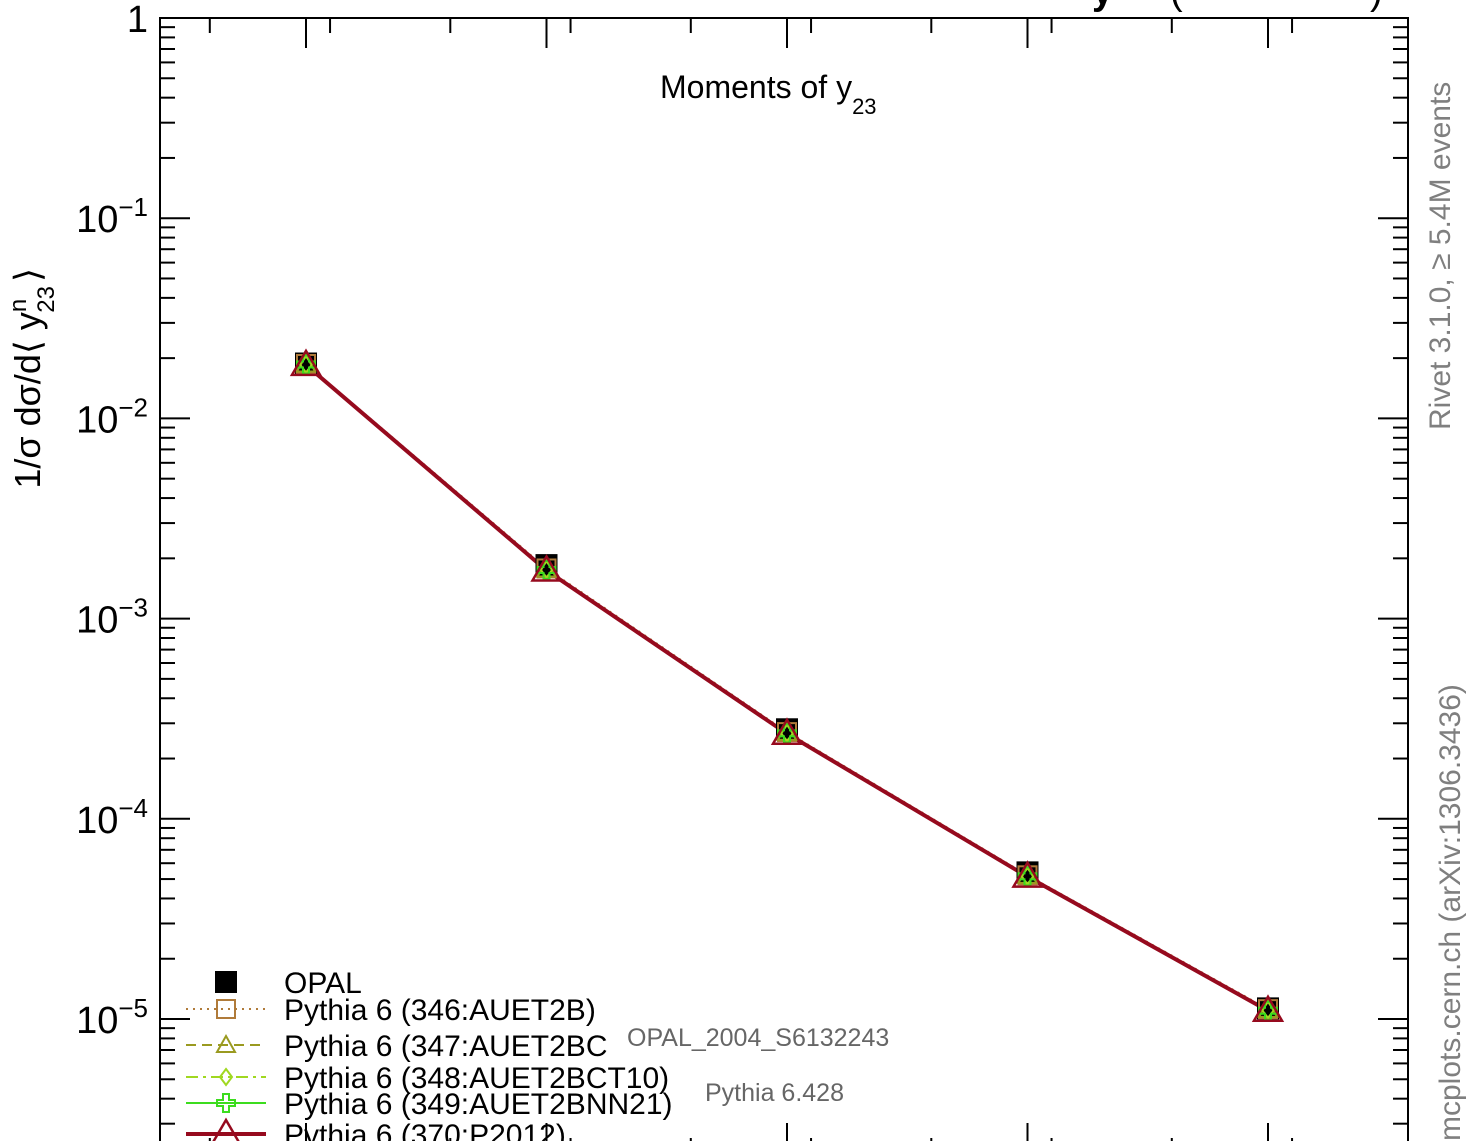 Image resolution: width=1481 pixels, height=1141 pixels. Describe the element at coordinates (112, 216) in the screenshot. I see `y-tick-label: 10⁻¹` at that location.